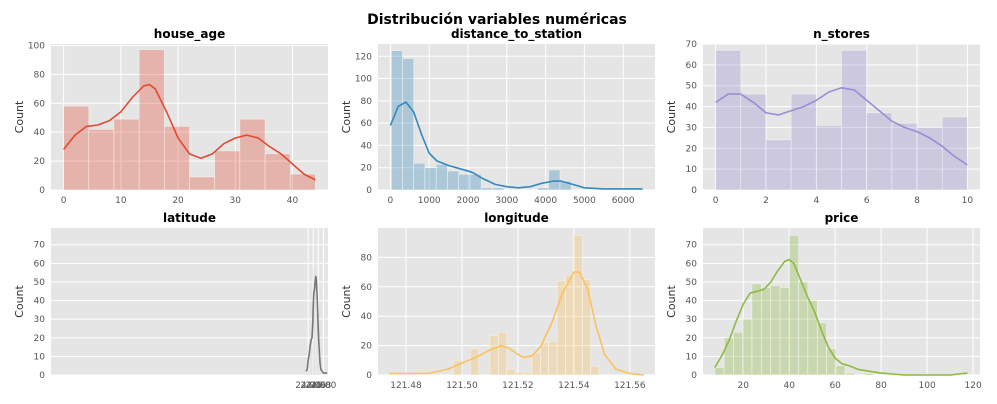  What do you see at coordinates (313, 386) in the screenshot?
I see `x-tick-label: 24.96` at bounding box center [313, 386].